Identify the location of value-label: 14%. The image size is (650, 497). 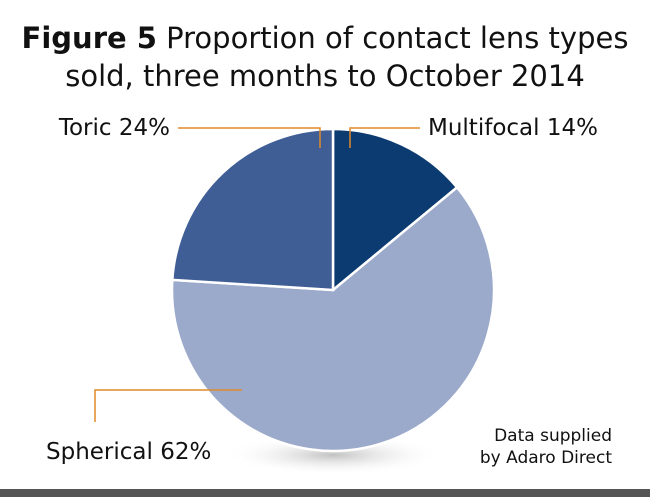
(572, 128).